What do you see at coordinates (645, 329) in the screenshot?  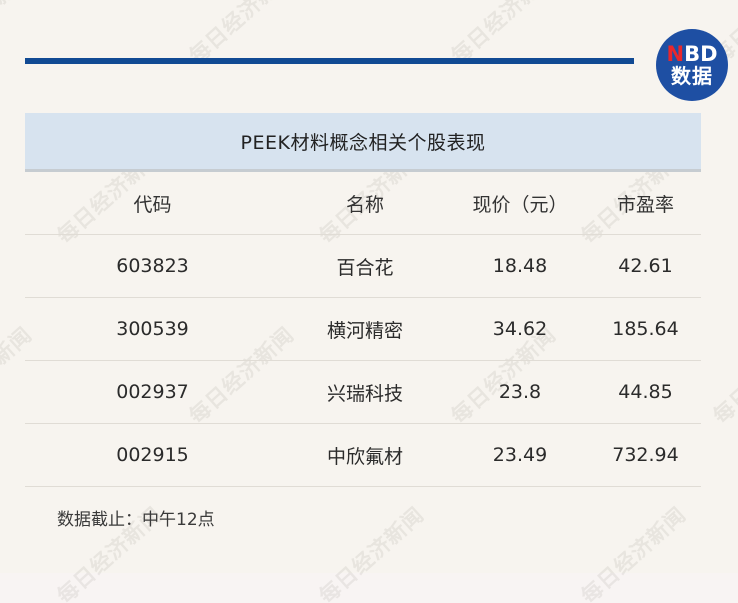 I see `cell-pe: 185.64` at bounding box center [645, 329].